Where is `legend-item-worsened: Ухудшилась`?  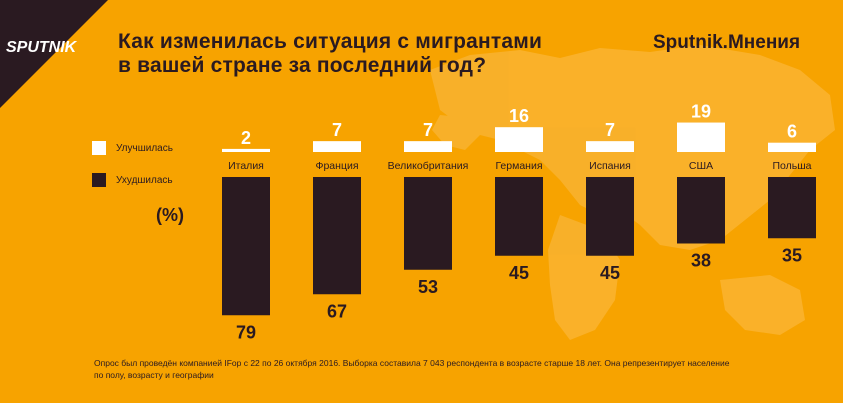 legend-item-worsened: Ухудшилась is located at coordinates (132, 180).